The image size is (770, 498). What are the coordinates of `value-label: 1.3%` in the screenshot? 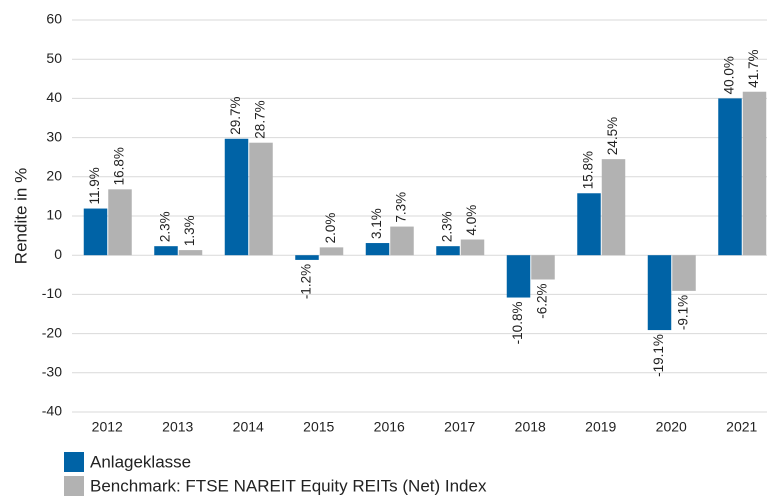 It's located at (189, 230).